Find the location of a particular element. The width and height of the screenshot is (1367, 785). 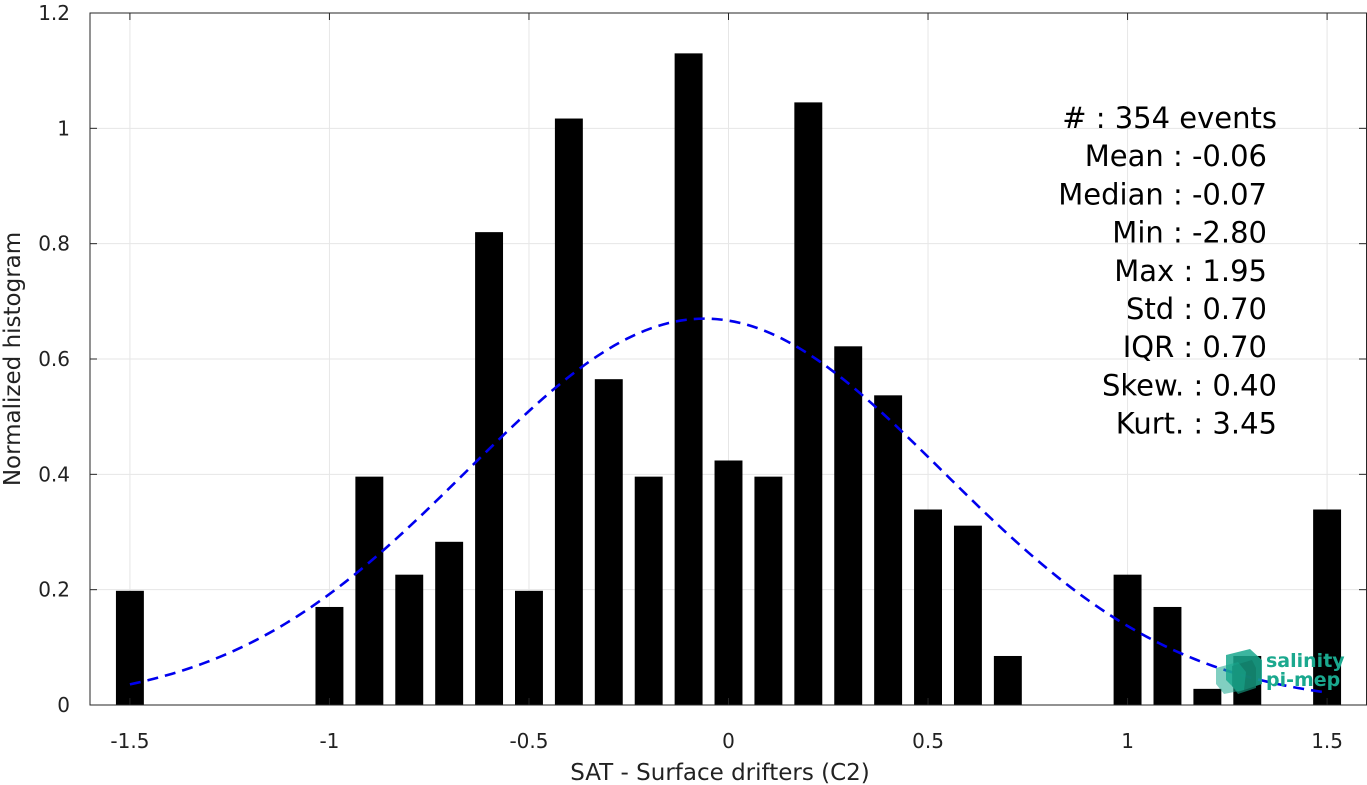

x-tick-label: 0.5 is located at coordinates (928, 741).